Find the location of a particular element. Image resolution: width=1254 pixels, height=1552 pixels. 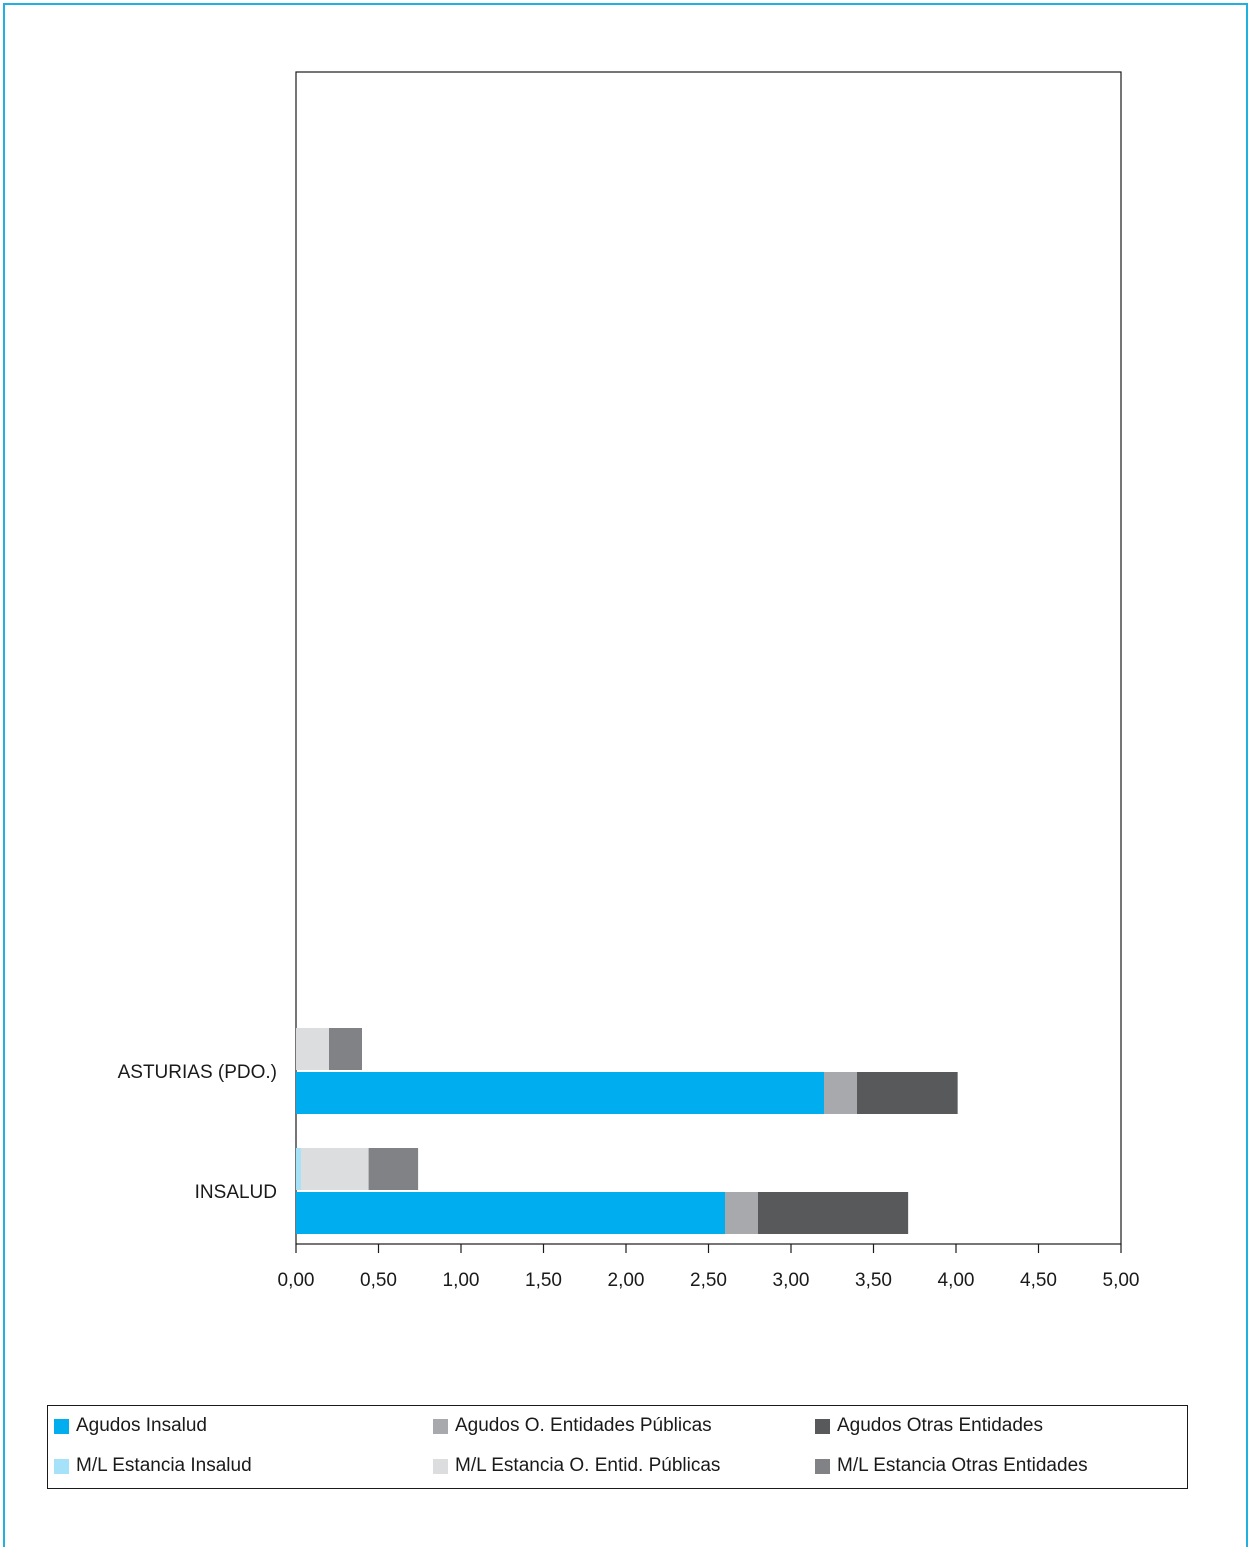

legend-item: M/L Estancia O. Entid. Públicas is located at coordinates (576, 1466).